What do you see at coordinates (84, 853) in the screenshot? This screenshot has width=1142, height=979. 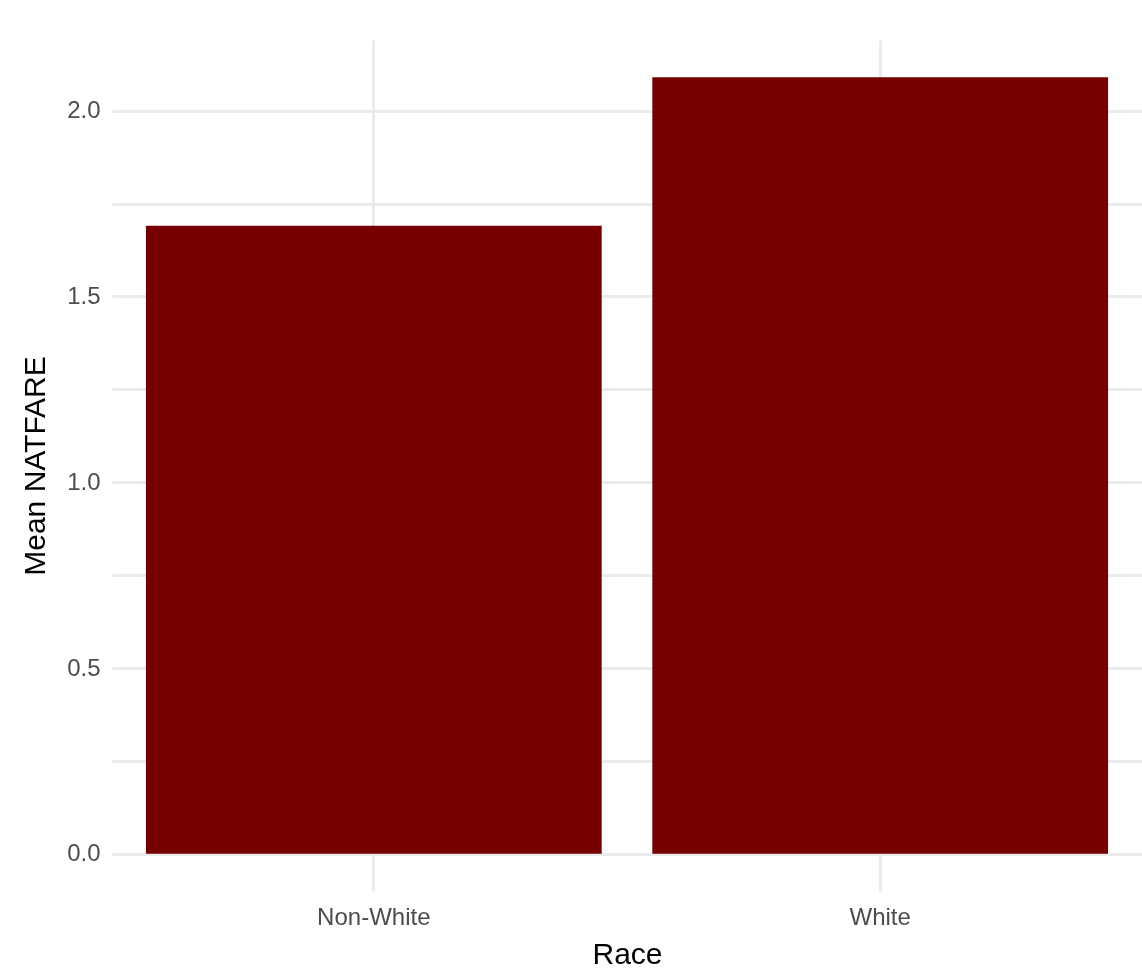 I see `y-tick-label: 0.0` at bounding box center [84, 853].